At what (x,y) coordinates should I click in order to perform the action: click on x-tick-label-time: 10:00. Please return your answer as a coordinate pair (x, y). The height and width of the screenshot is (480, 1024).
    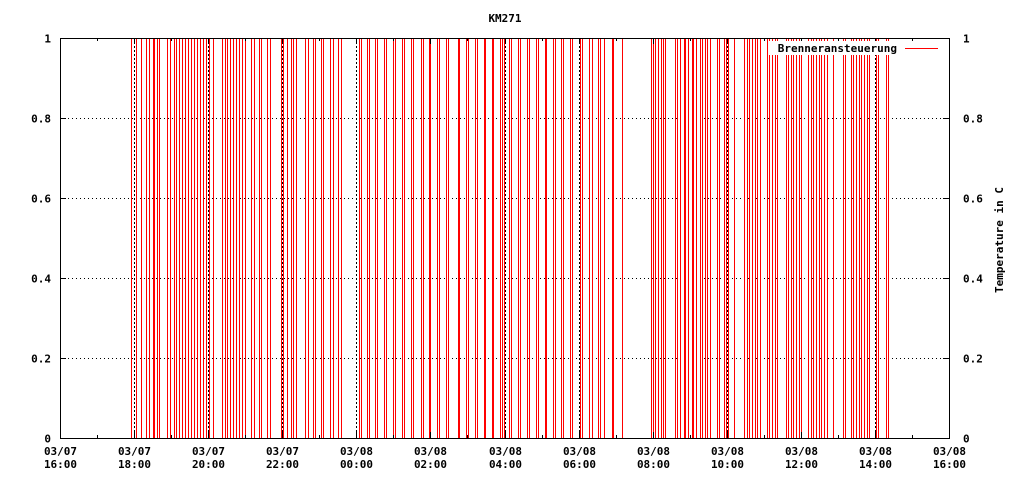
    Looking at the image, I should click on (727, 464).